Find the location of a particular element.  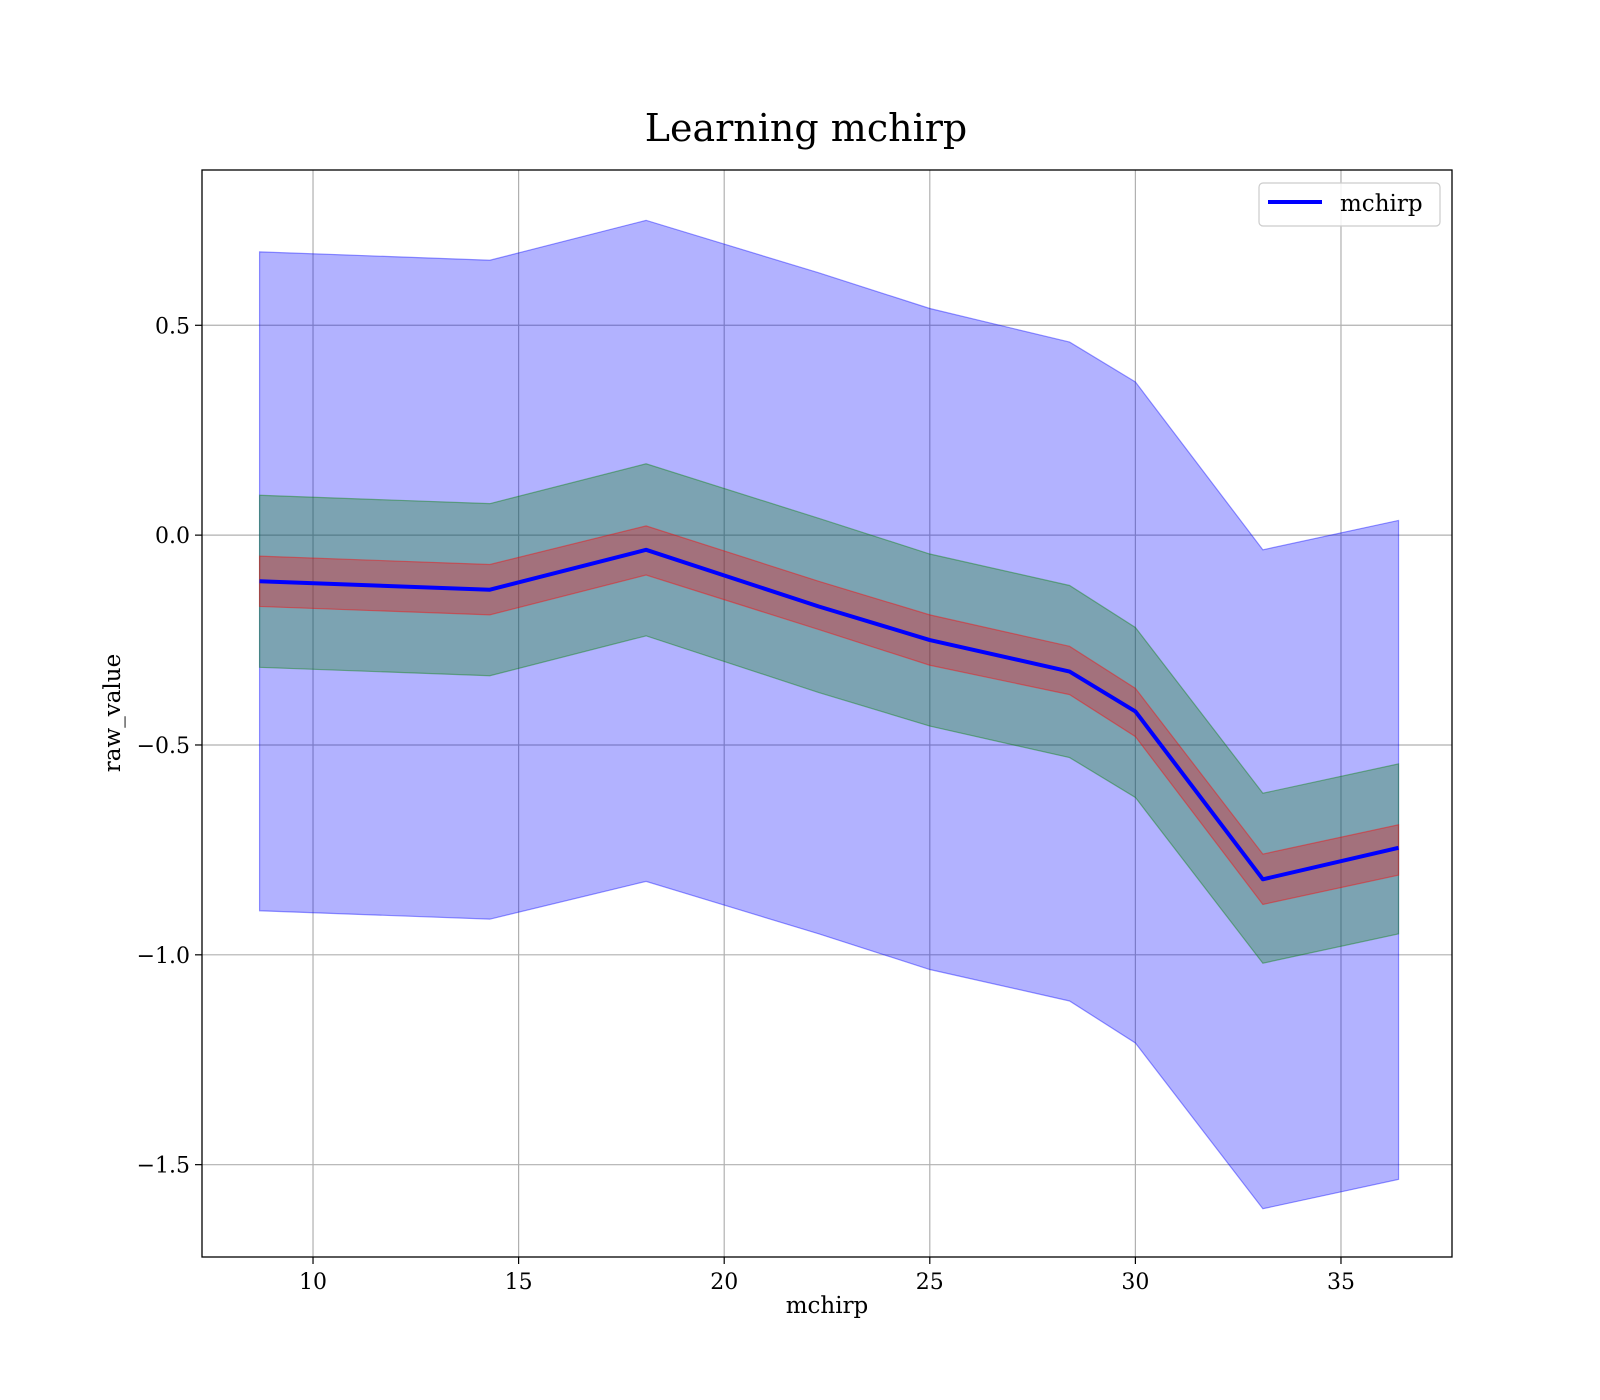

legend: mchirp is located at coordinates (1349, 204).